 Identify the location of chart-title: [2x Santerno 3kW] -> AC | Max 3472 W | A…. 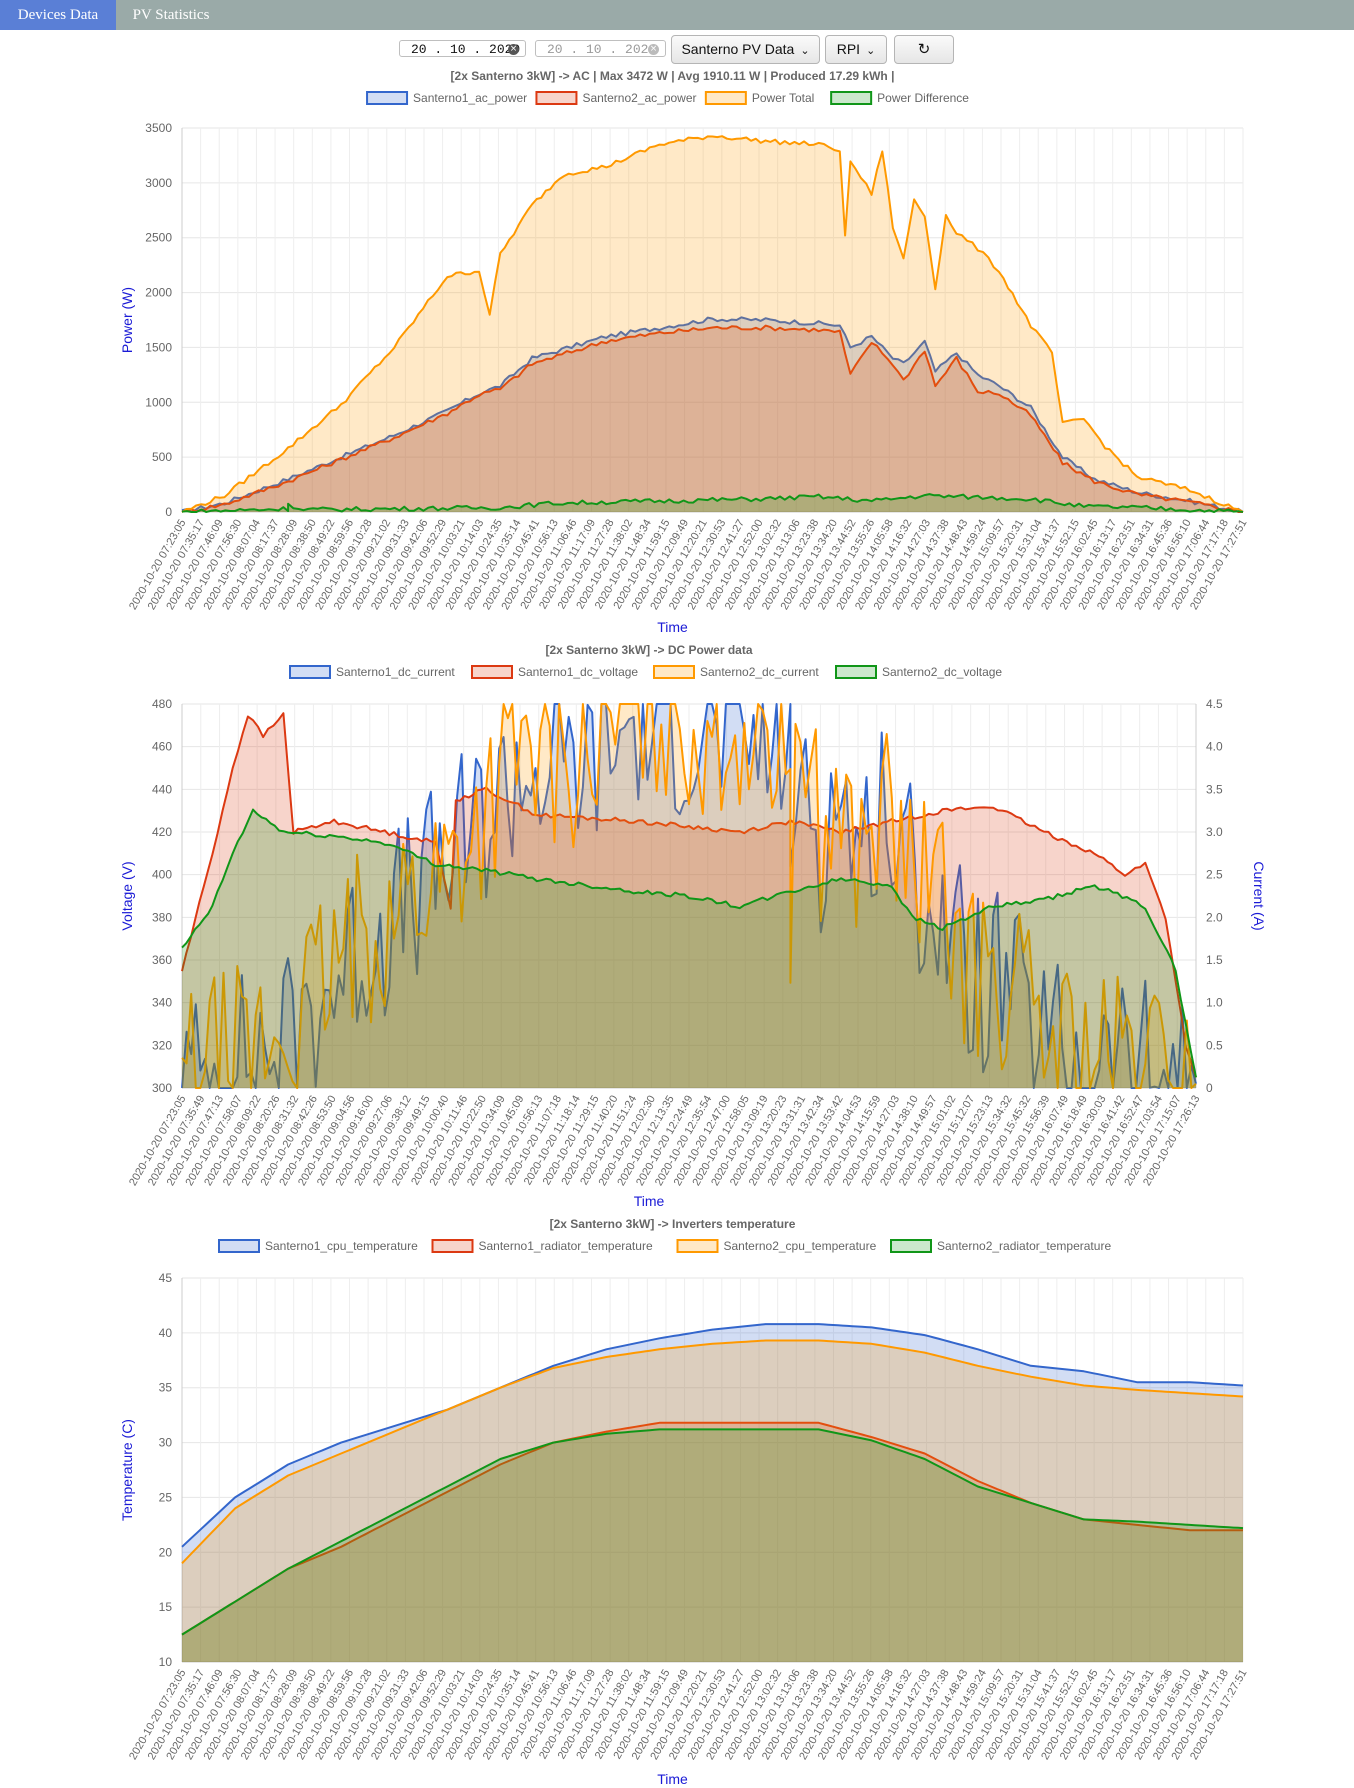
(673, 76).